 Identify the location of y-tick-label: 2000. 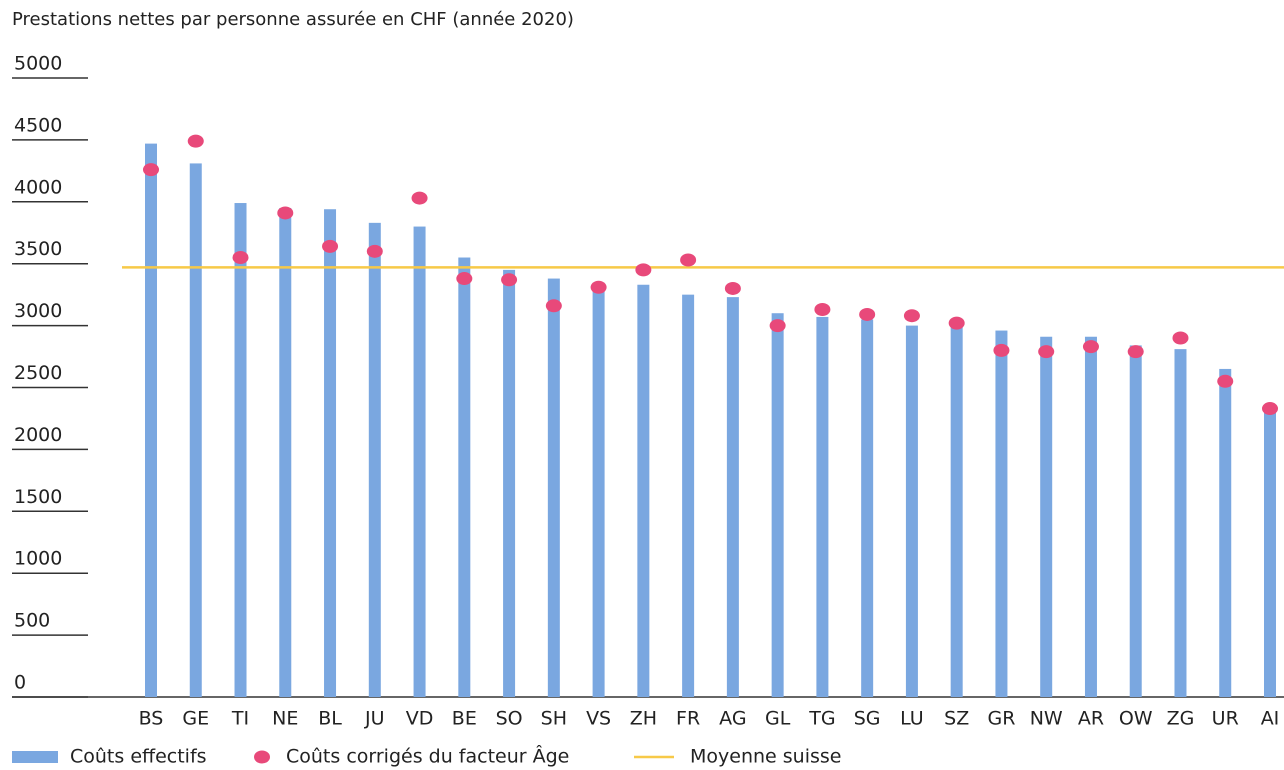
(38, 435).